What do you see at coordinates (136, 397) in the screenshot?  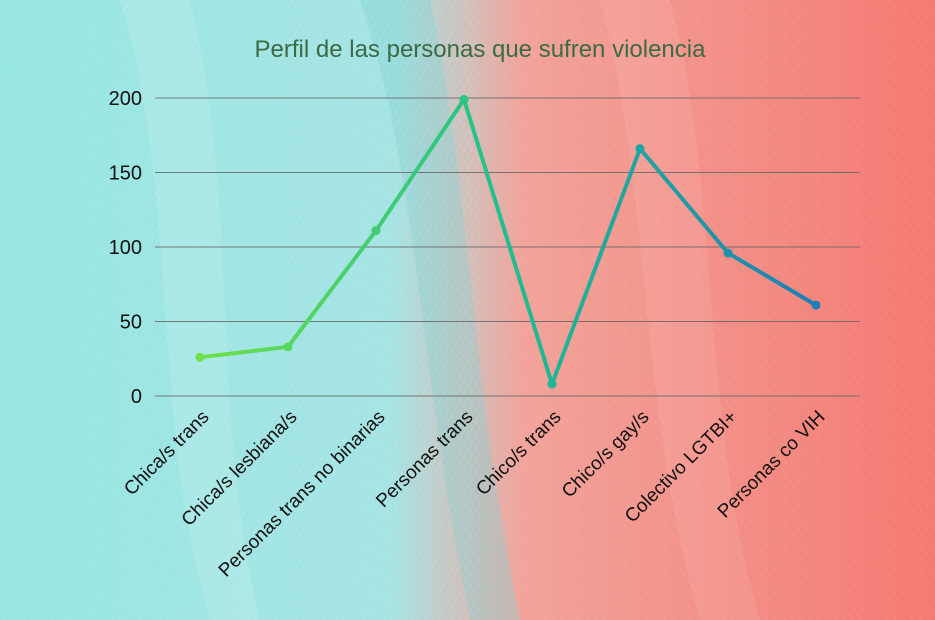 I see `y-tick-label: 0` at bounding box center [136, 397].